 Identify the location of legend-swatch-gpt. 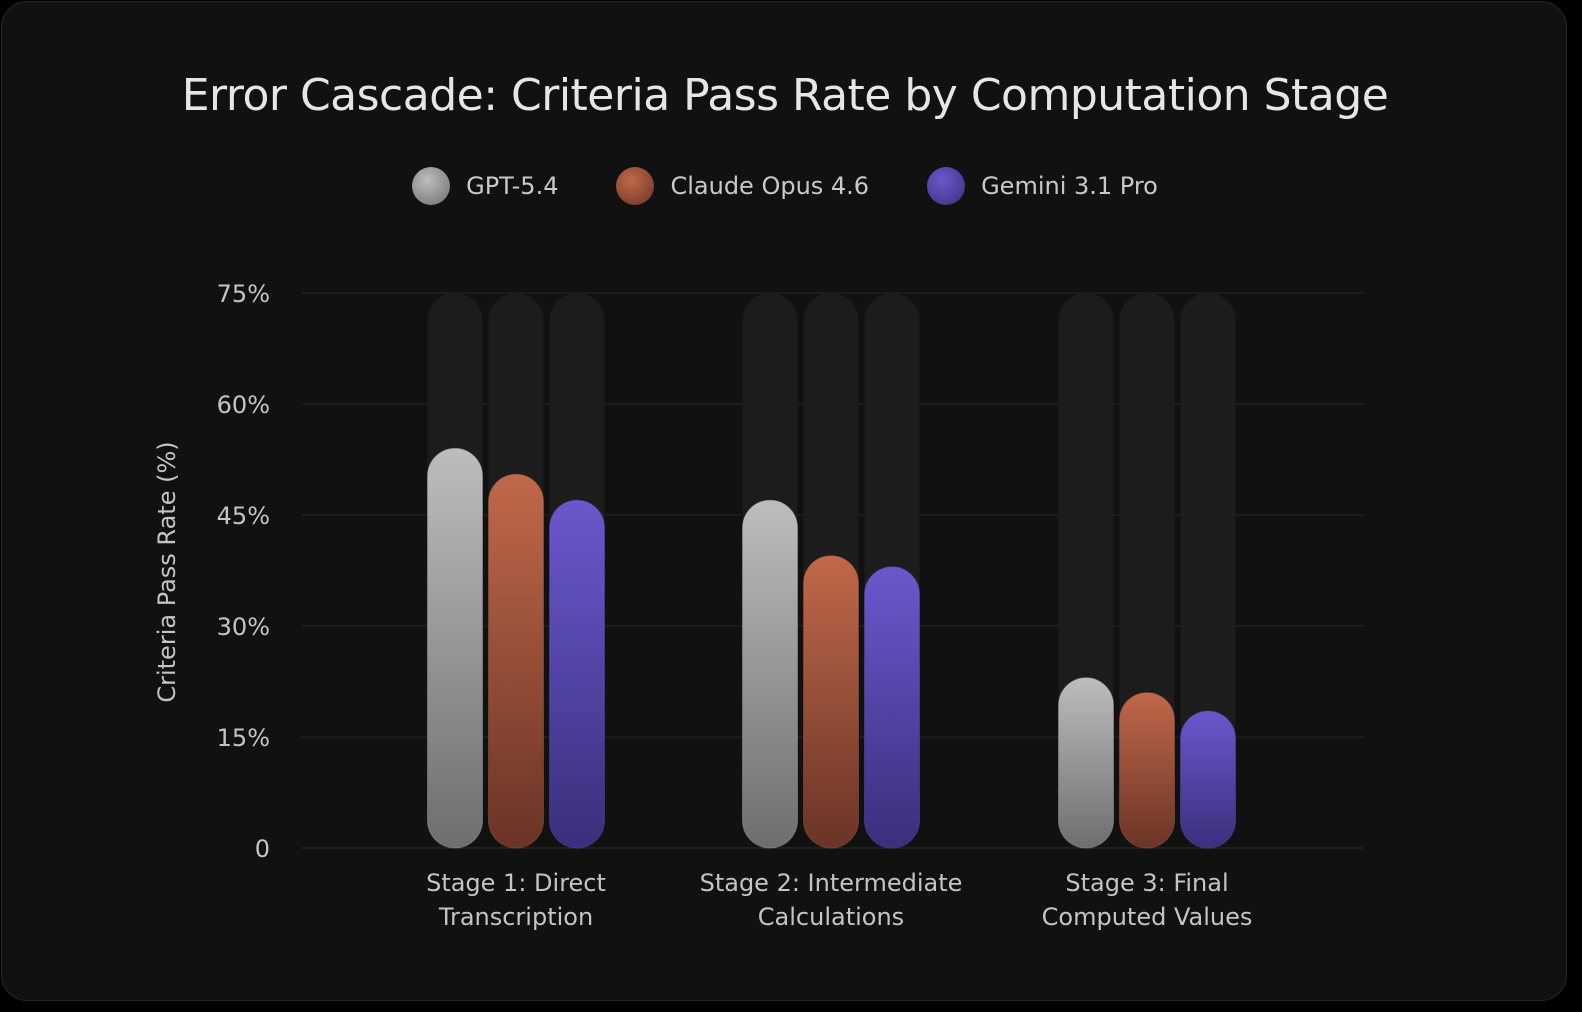
(431, 186).